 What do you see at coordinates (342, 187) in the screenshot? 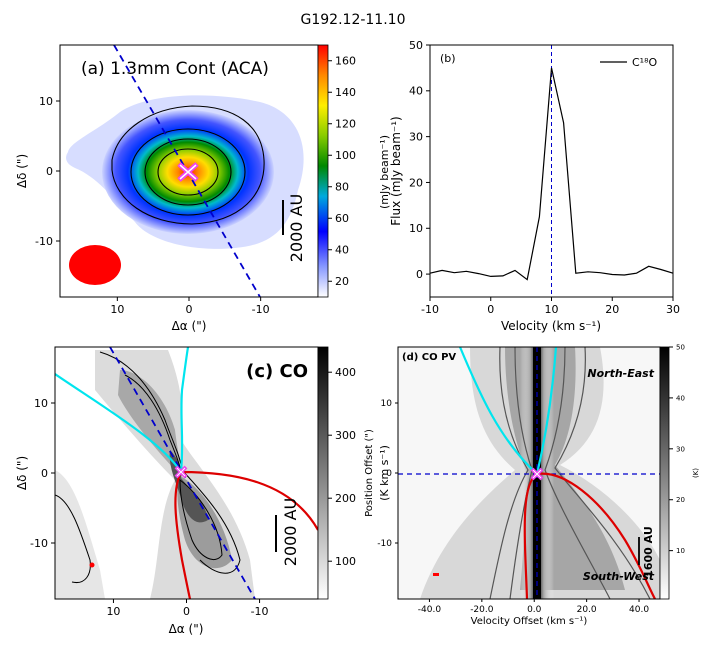
I see `colorbar-tick-label: 80` at bounding box center [342, 187].